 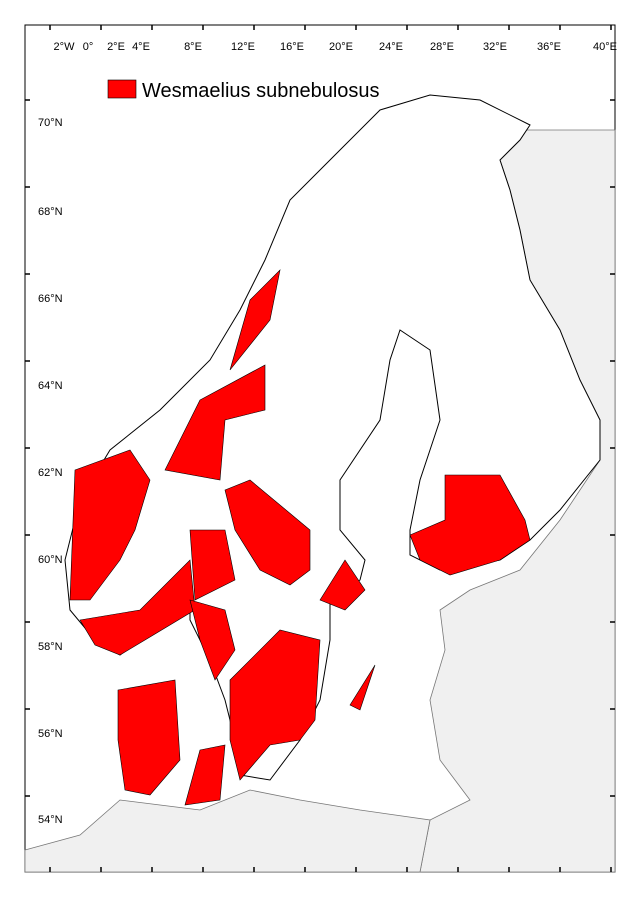 What do you see at coordinates (549, 47) in the screenshot?
I see `longitude-label: 36°E` at bounding box center [549, 47].